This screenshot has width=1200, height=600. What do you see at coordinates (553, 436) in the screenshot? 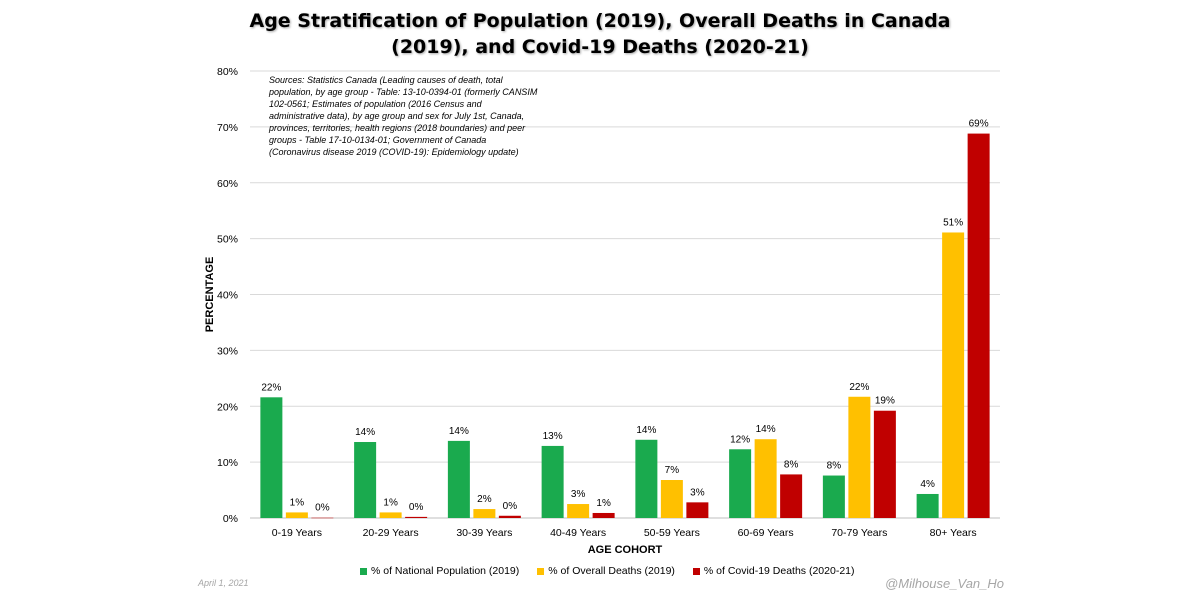
I see `data-label: 13%` at bounding box center [553, 436].